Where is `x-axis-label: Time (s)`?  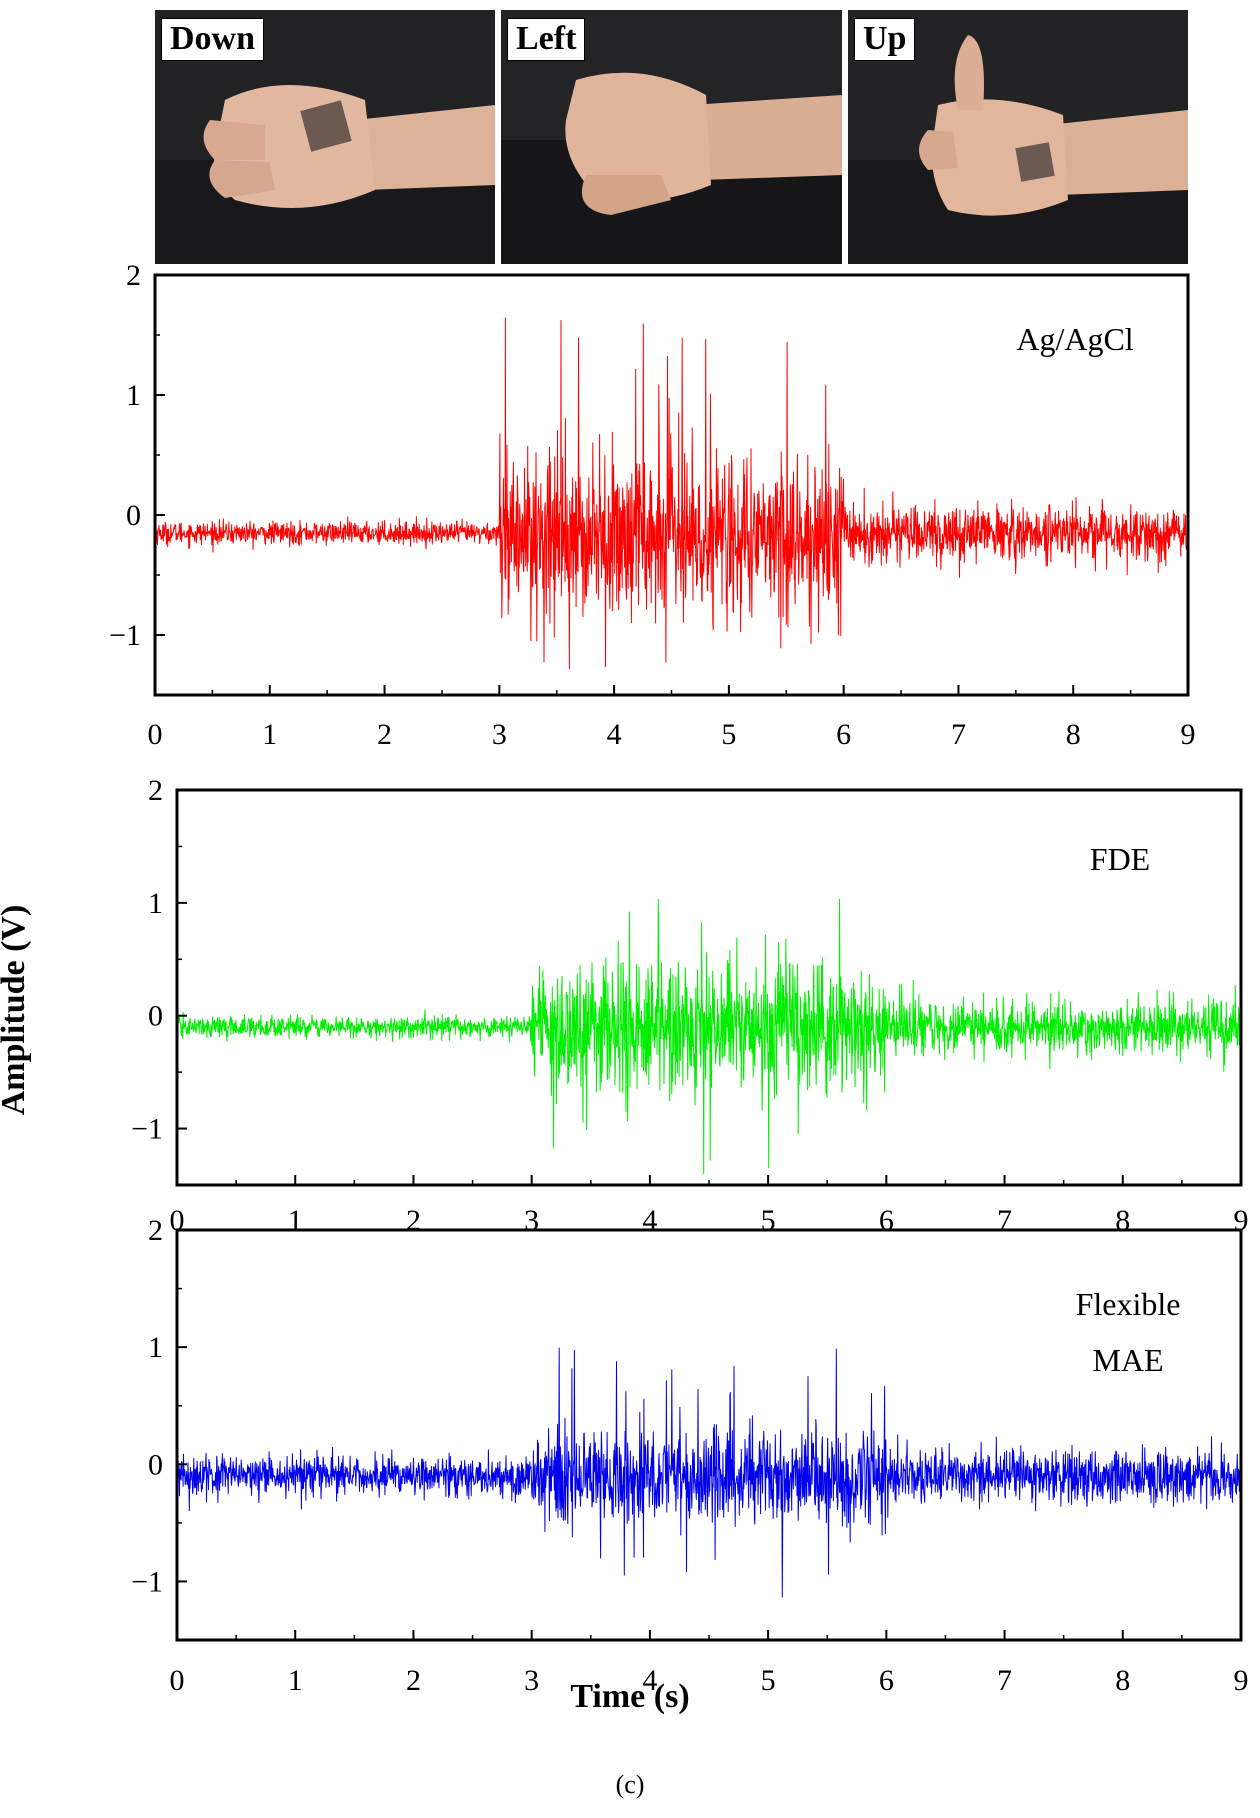 x-axis-label: Time (s) is located at coordinates (630, 1696).